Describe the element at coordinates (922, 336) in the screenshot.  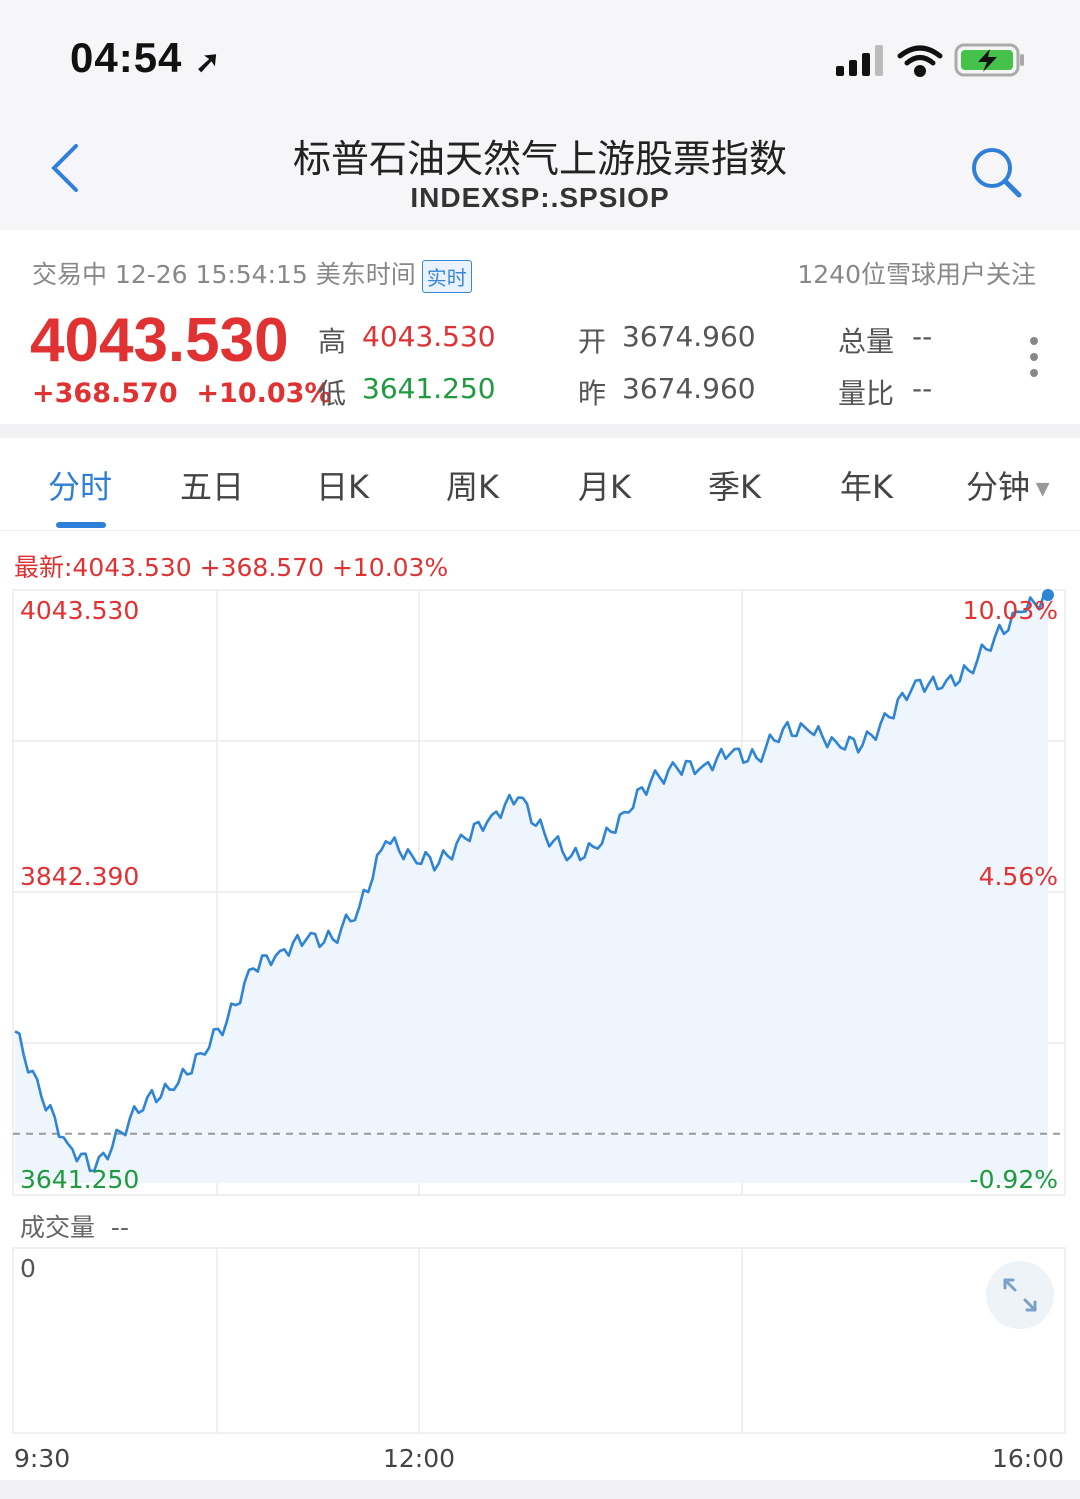
I see `volume-value: --` at that location.